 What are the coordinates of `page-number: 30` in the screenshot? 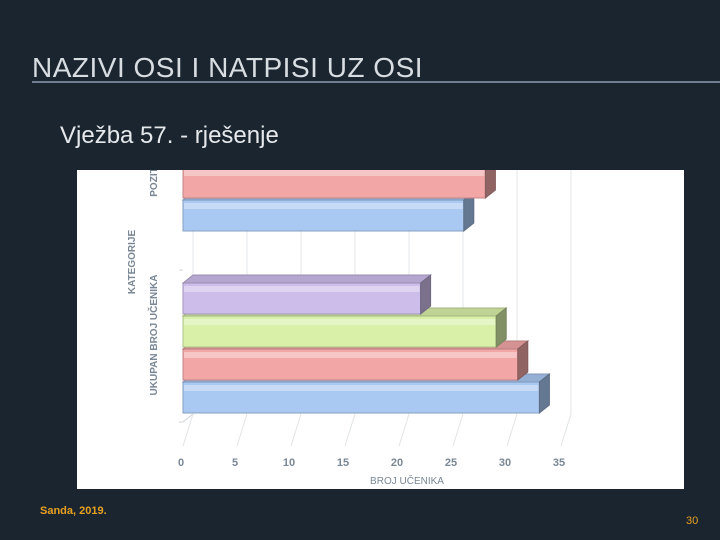 It's located at (692, 521).